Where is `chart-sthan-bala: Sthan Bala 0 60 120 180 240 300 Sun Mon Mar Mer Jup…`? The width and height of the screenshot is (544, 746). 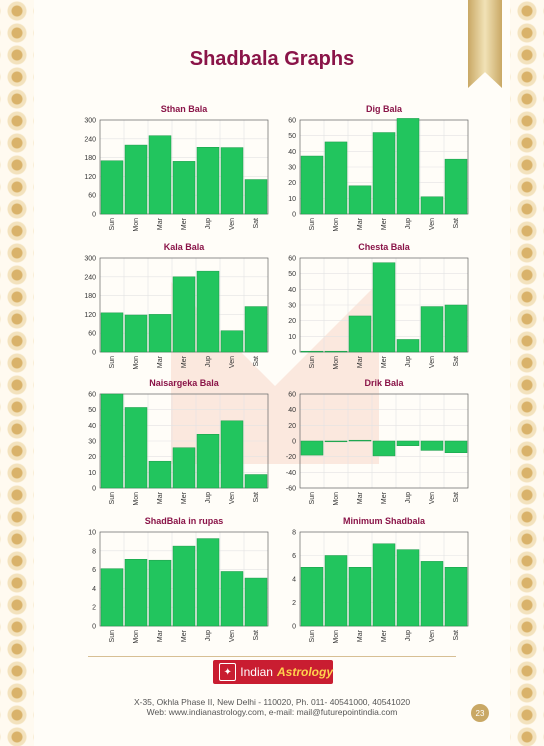
chart-sthan-bala: Sthan Bala 0 60 120 180 240 300 Sun Mon Mar Mer Jup… is located at coordinates (176, 168).